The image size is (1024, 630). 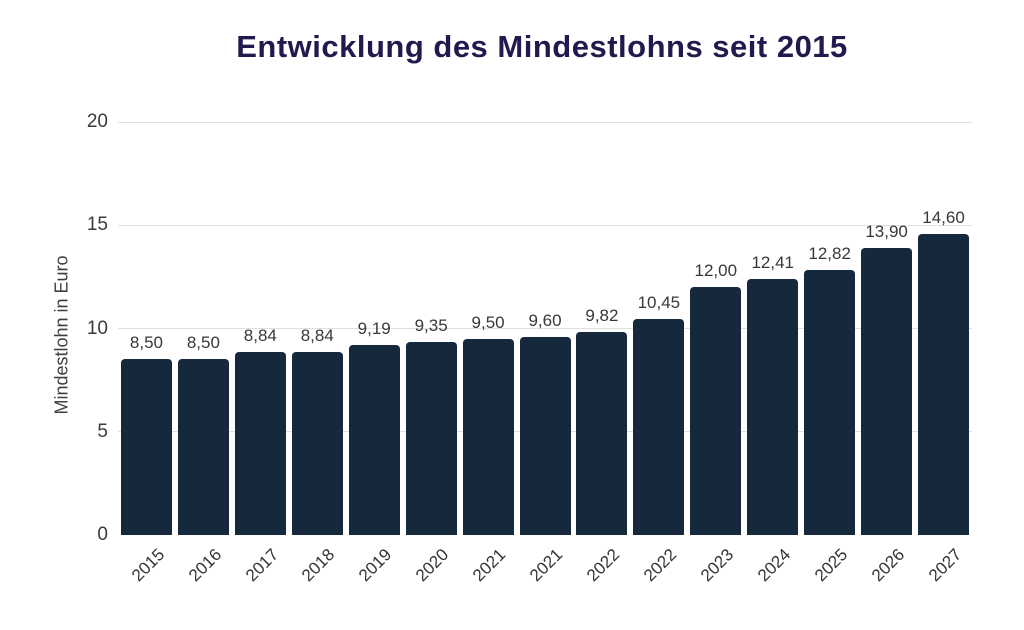 What do you see at coordinates (542, 46) in the screenshot?
I see `chart-title: Entwicklung des Mindestlohns seit 2015` at bounding box center [542, 46].